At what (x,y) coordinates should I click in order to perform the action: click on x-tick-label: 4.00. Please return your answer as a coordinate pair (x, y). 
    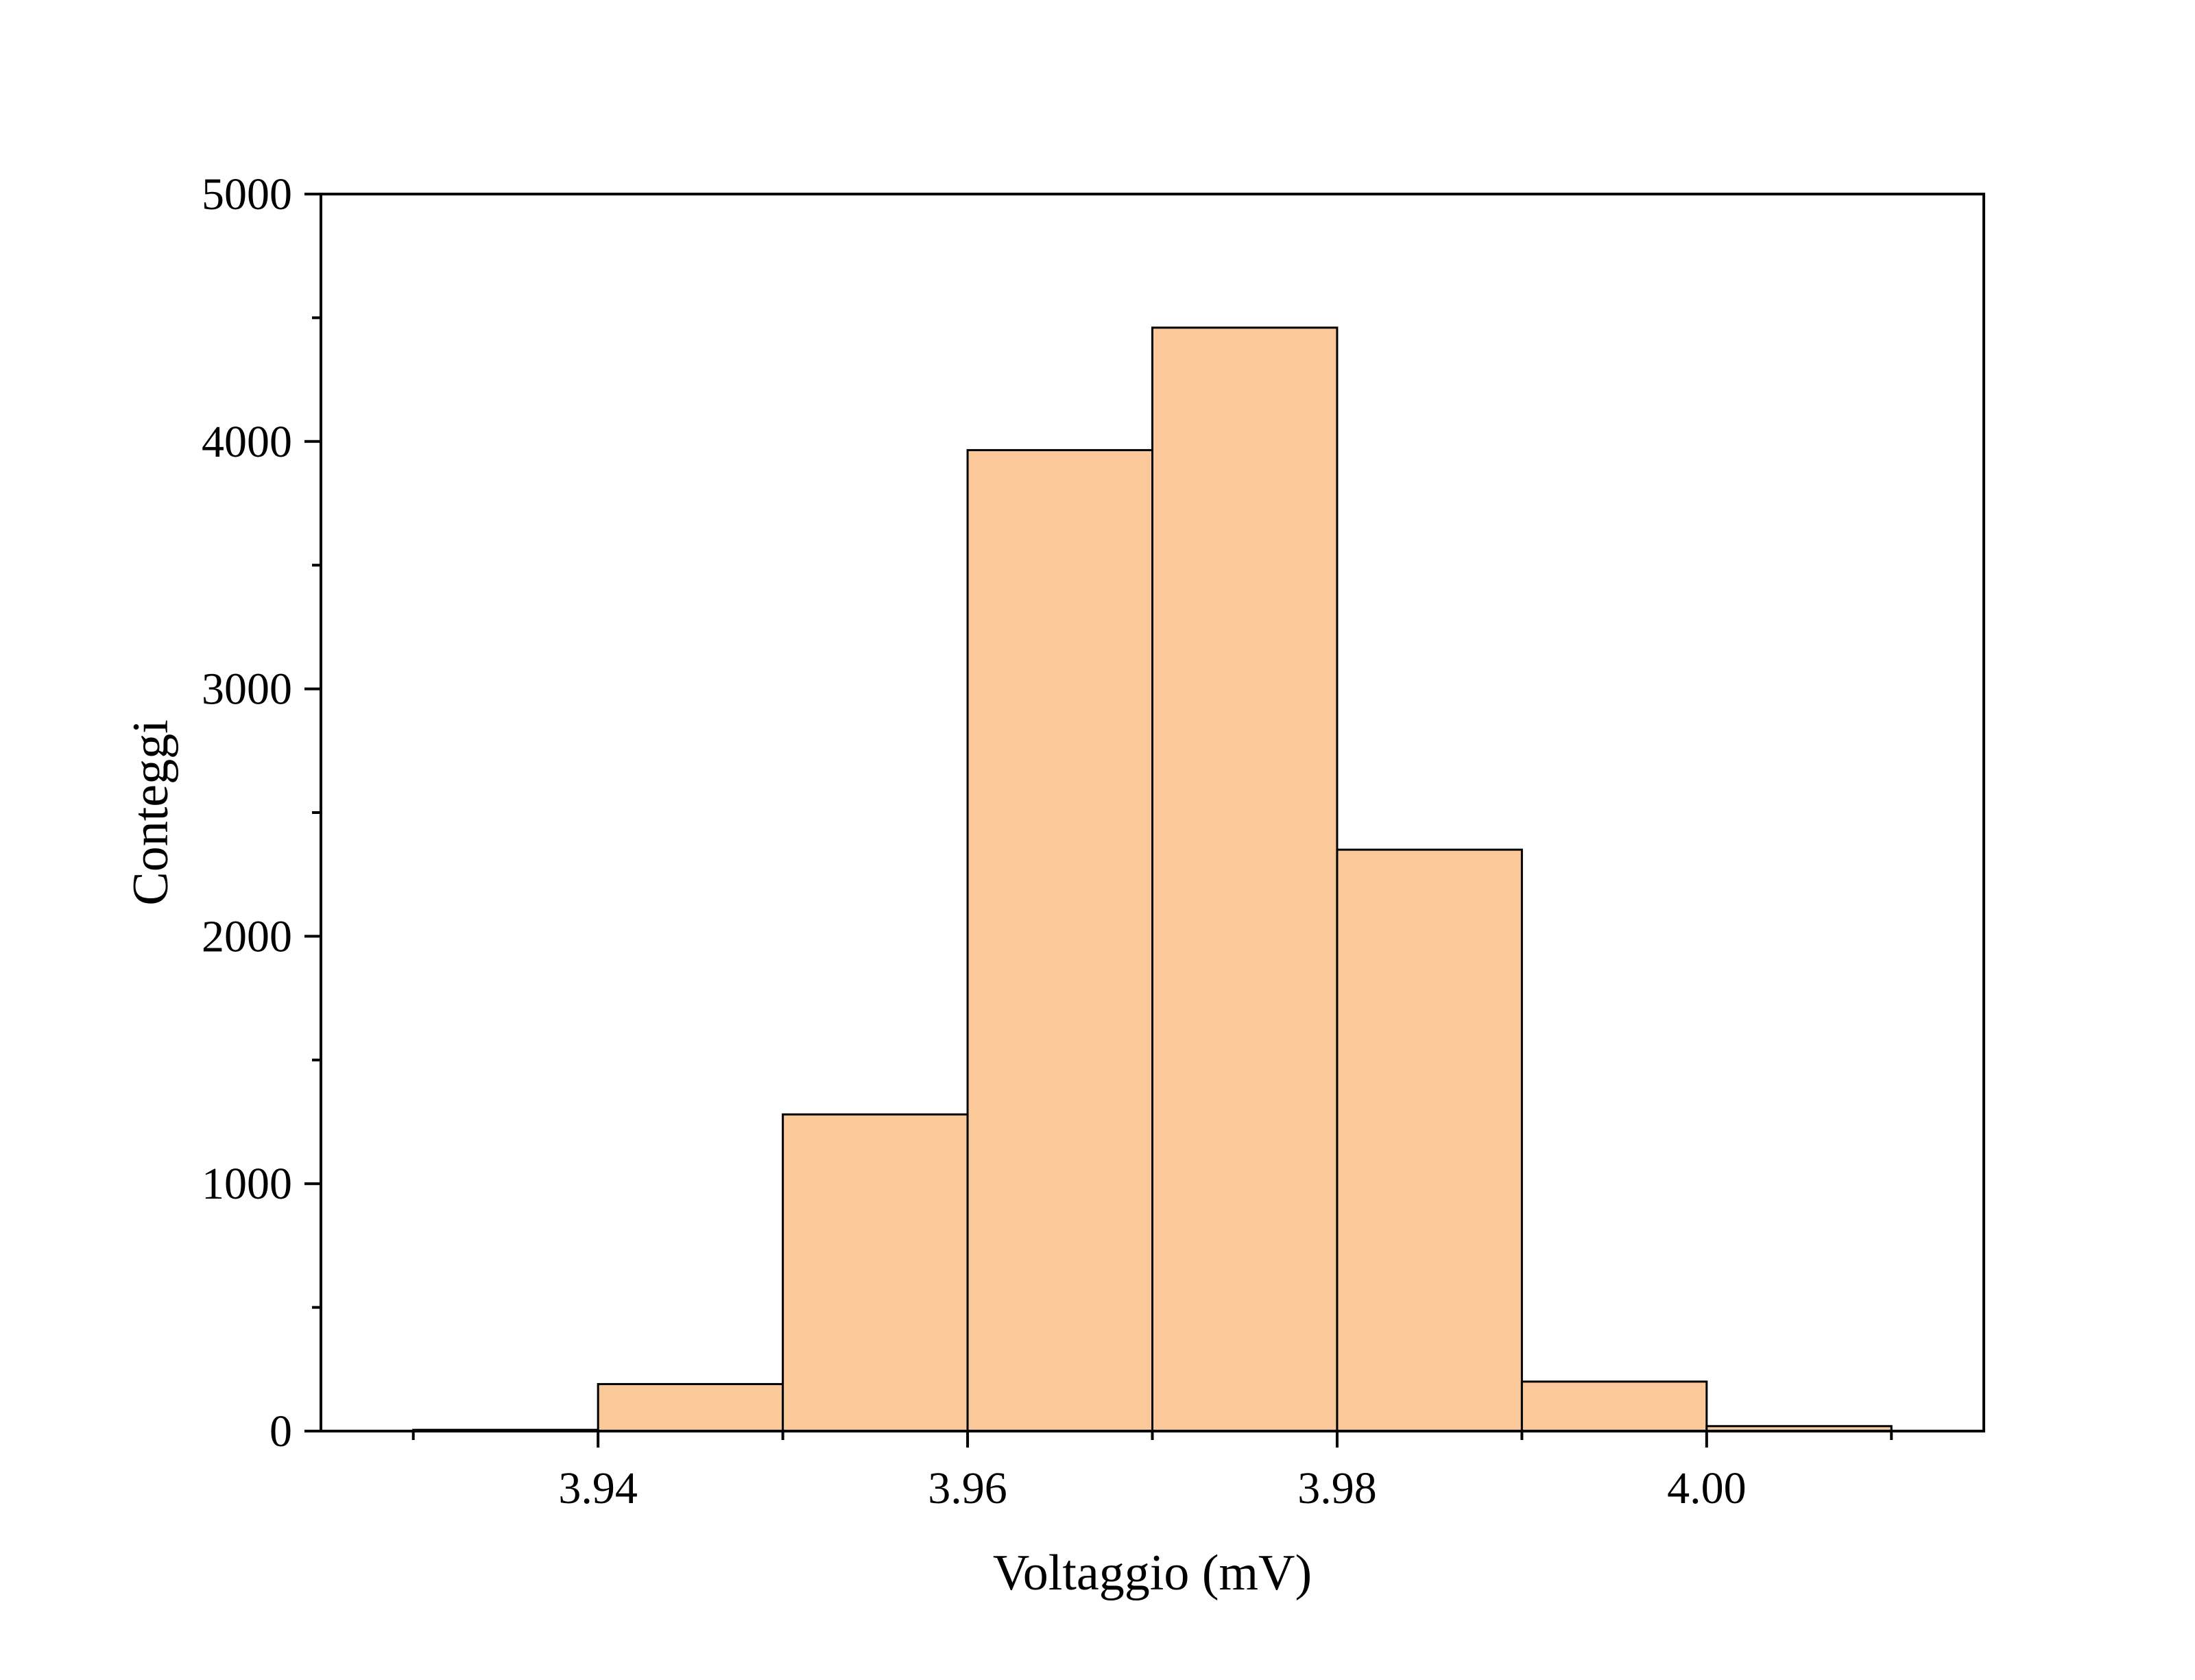
    Looking at the image, I should click on (1707, 1488).